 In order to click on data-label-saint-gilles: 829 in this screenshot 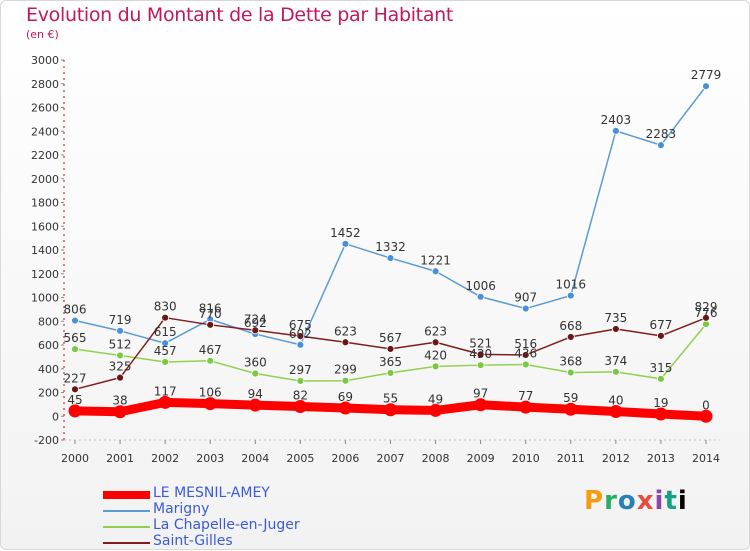, I will do `click(706, 307)`.